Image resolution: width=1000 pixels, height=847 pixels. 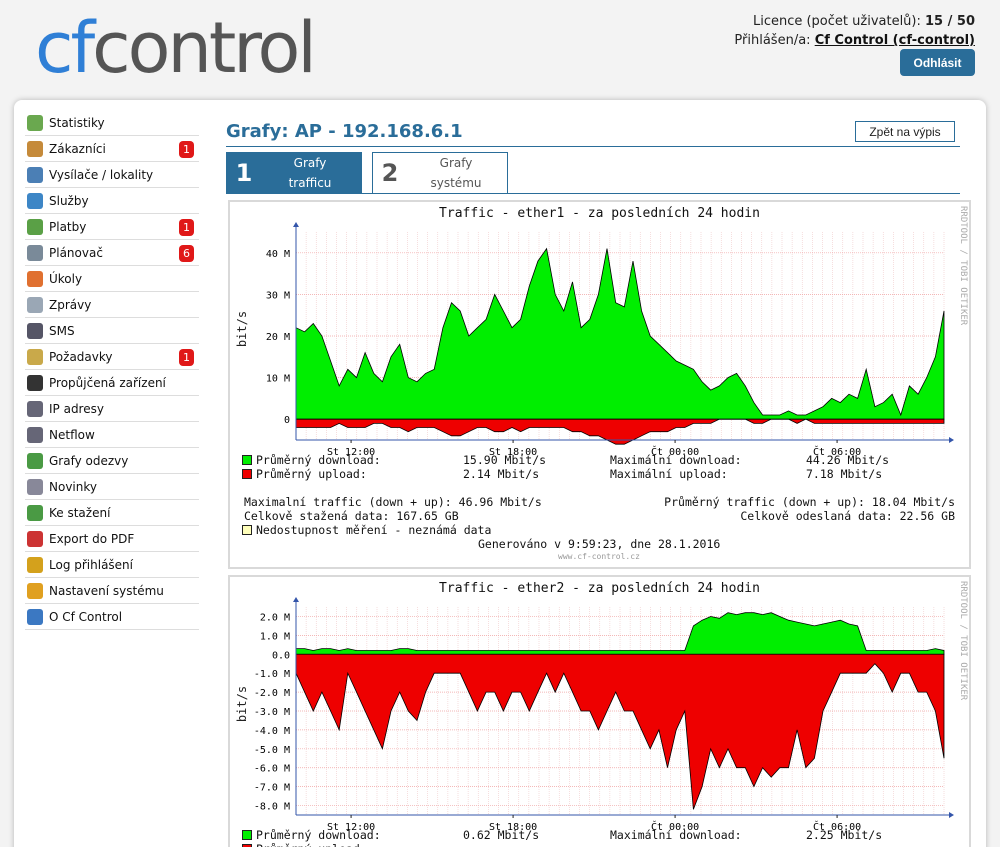 What do you see at coordinates (112, 513) in the screenshot?
I see `sidebar-item-ke-stažení: Ke stažení` at bounding box center [112, 513].